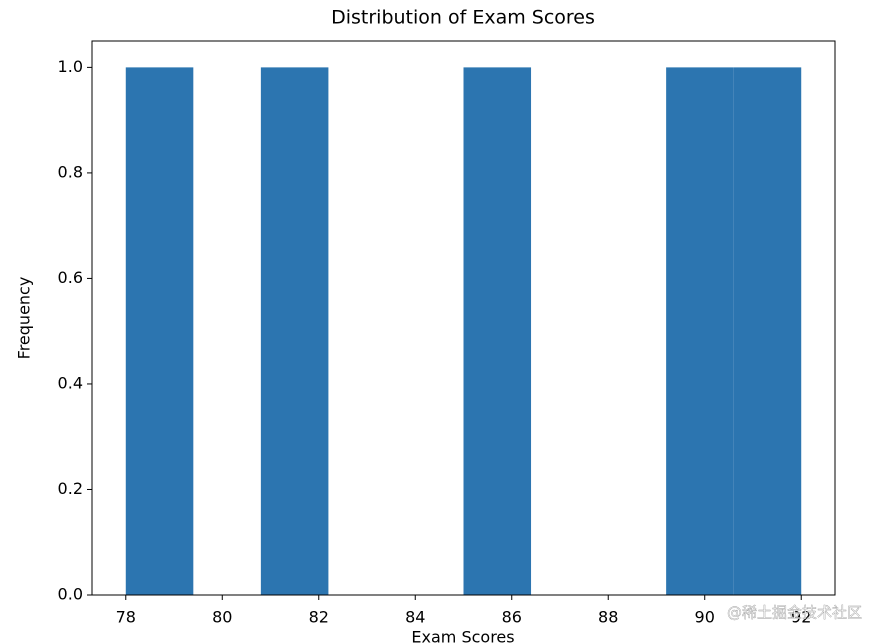  What do you see at coordinates (24, 318) in the screenshot?
I see `y-axis-label: Frequency` at bounding box center [24, 318].